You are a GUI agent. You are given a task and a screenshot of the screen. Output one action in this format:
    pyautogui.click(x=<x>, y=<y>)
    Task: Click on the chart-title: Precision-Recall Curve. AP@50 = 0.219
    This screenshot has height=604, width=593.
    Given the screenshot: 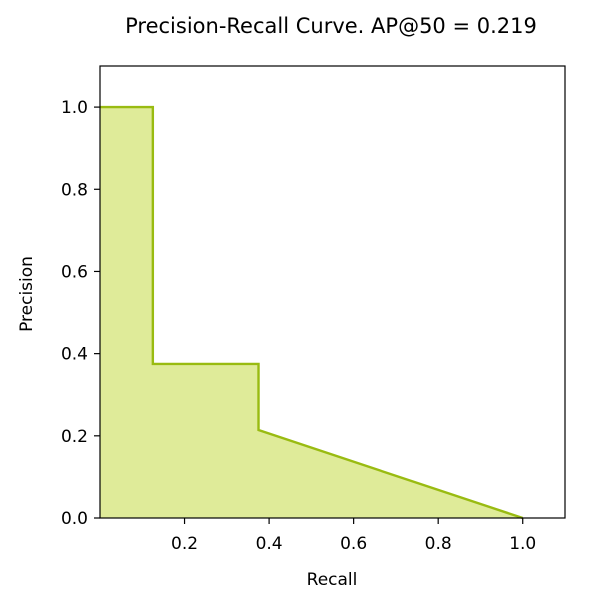 What is the action you would take?
    pyautogui.click(x=331, y=26)
    